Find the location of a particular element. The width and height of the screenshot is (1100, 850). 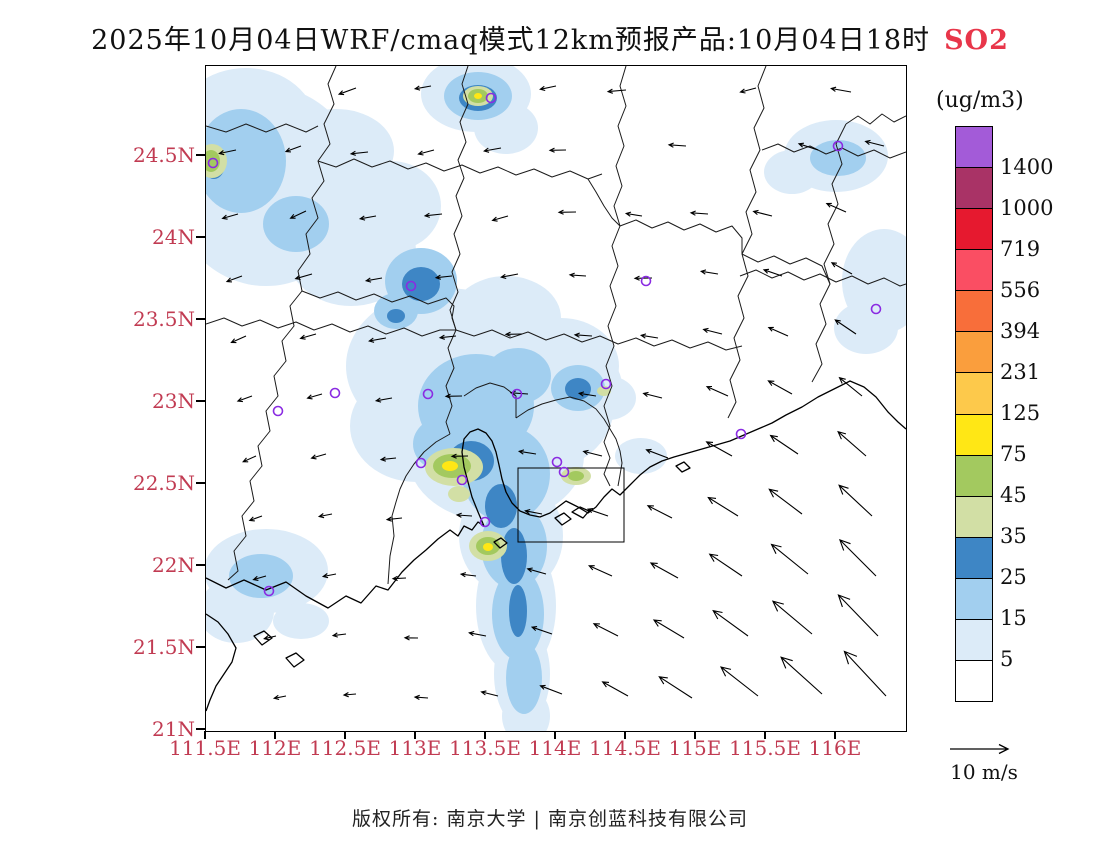

colorbar-label: 719 is located at coordinates (1020, 249).